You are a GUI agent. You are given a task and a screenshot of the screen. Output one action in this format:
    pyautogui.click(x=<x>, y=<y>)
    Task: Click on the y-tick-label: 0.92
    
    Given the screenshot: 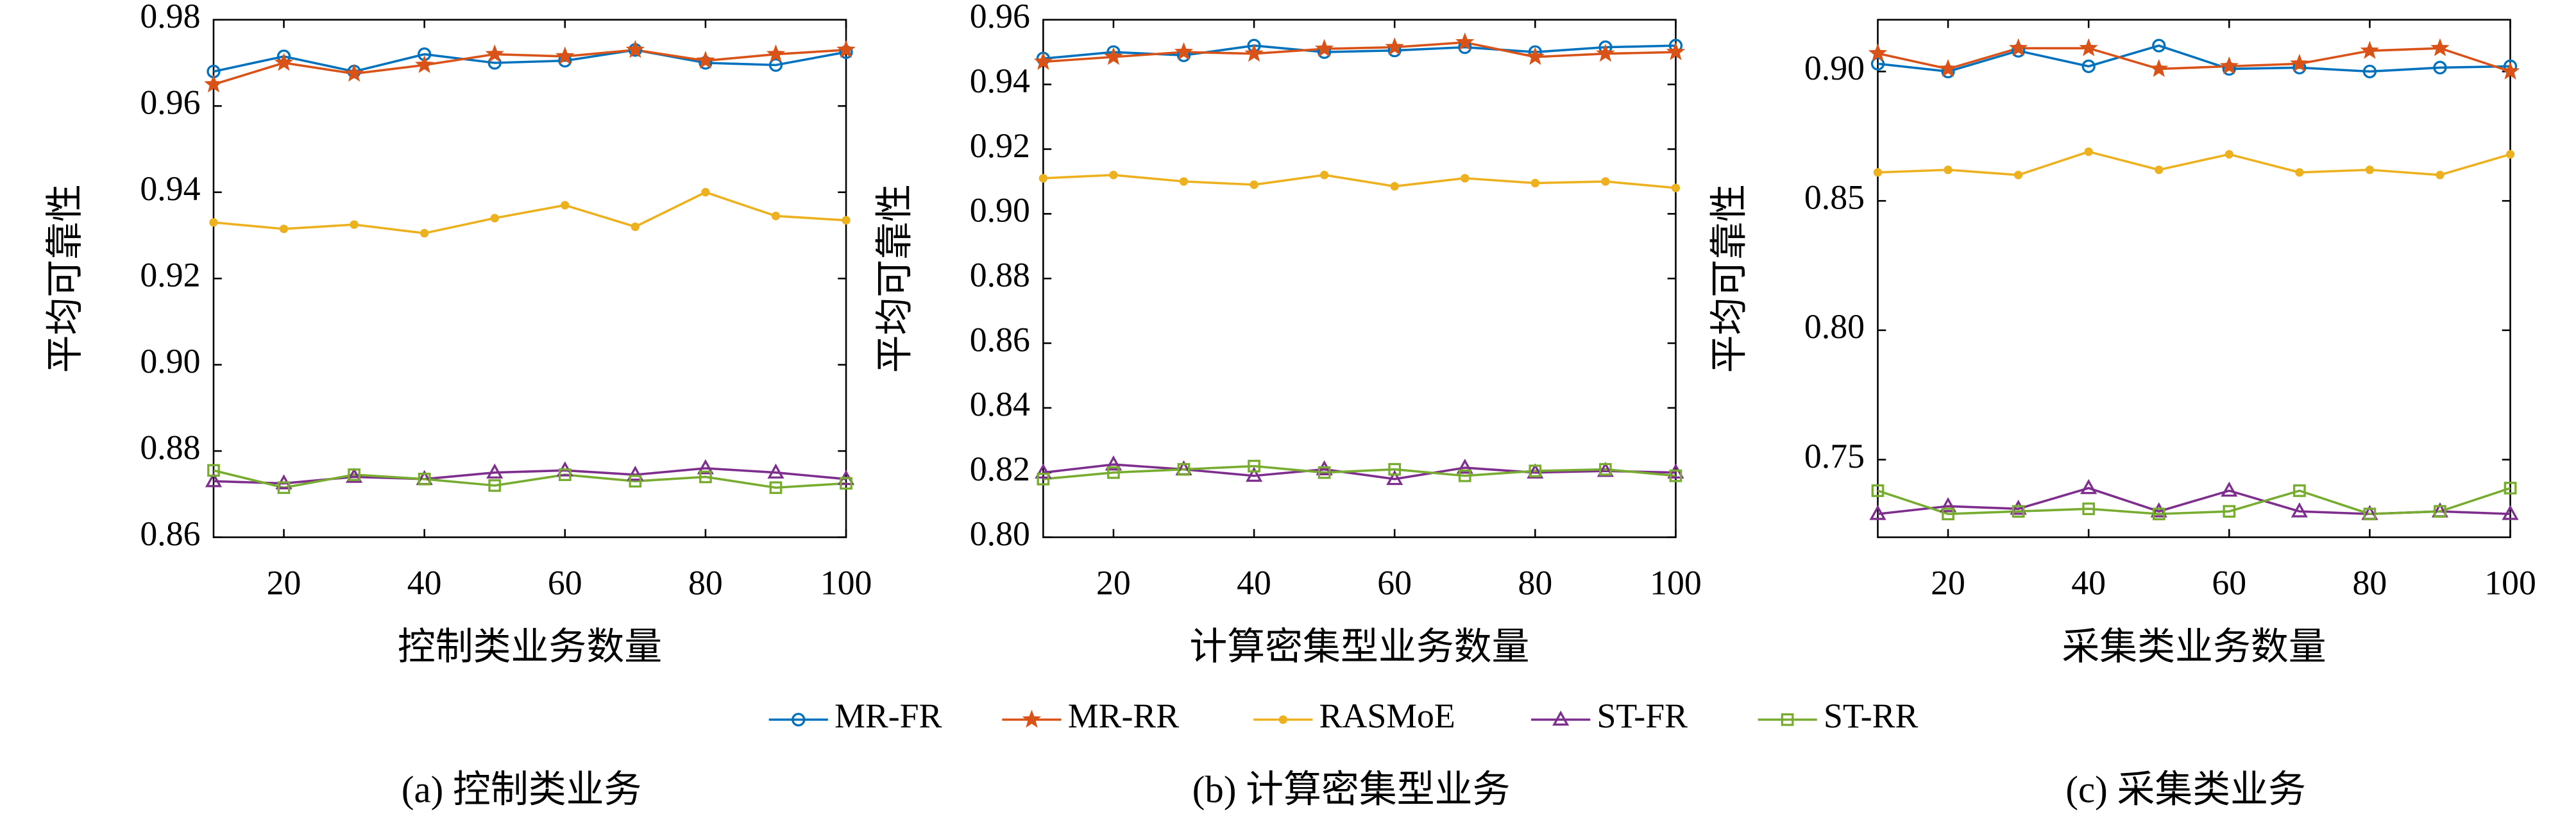 What is the action you would take?
    pyautogui.click(x=170, y=275)
    